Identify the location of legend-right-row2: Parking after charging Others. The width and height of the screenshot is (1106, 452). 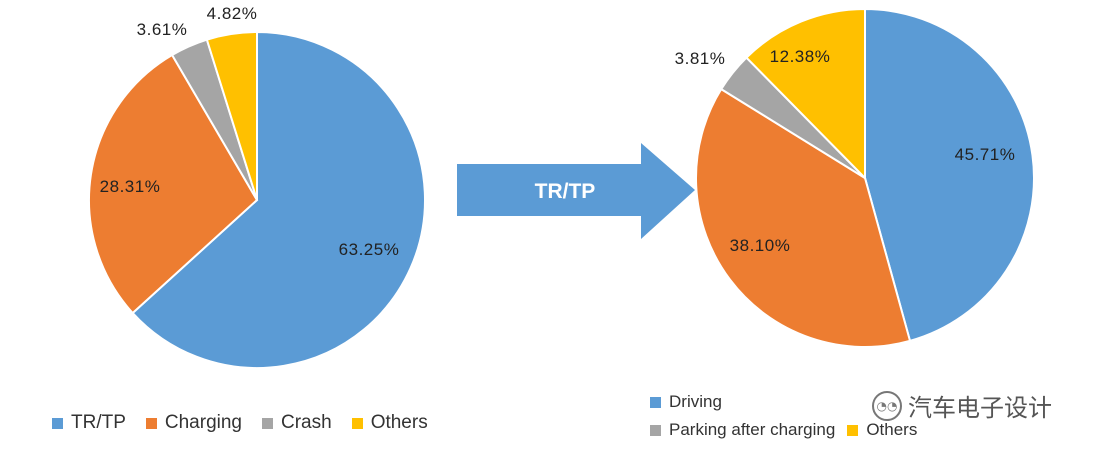
(783, 430).